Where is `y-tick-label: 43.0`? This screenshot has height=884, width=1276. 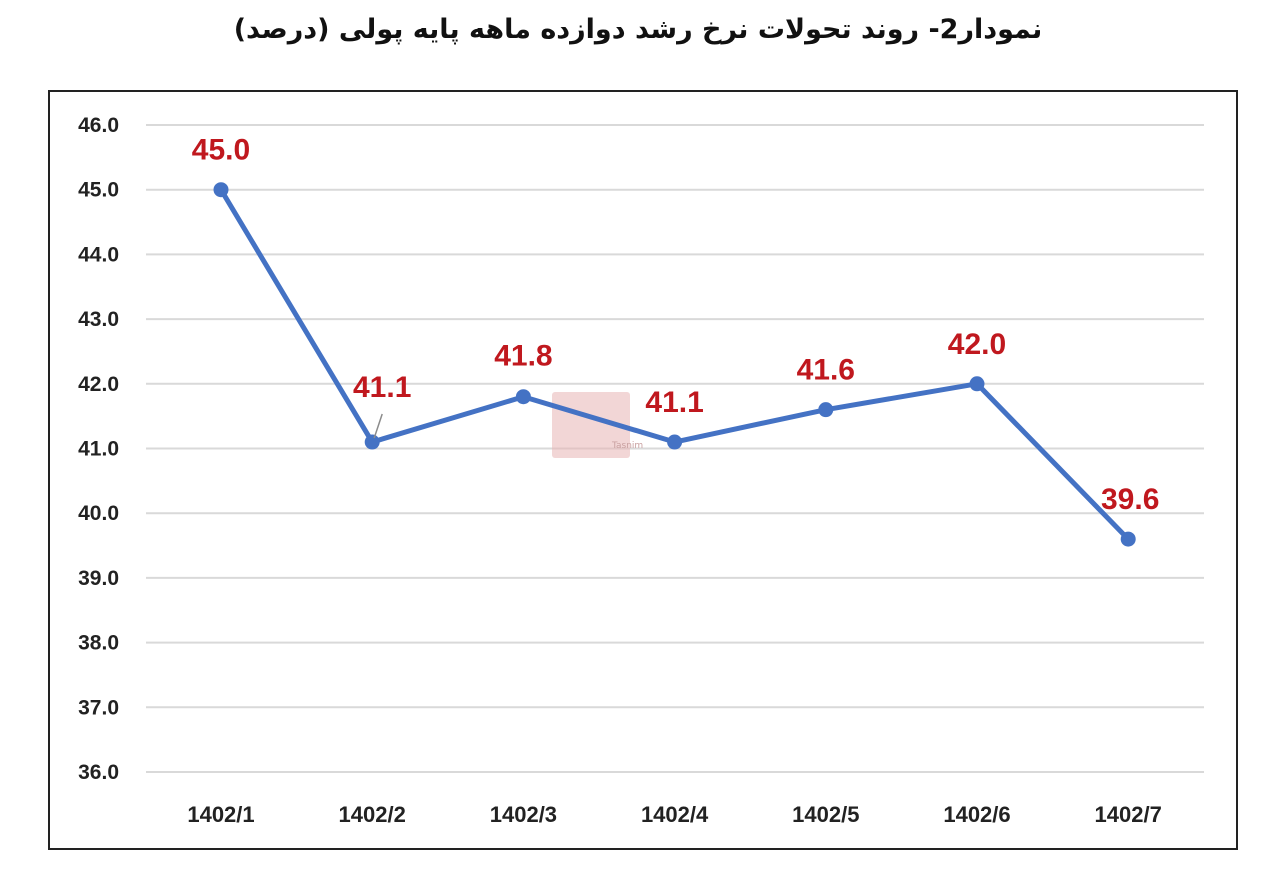 y-tick-label: 43.0 is located at coordinates (98, 319).